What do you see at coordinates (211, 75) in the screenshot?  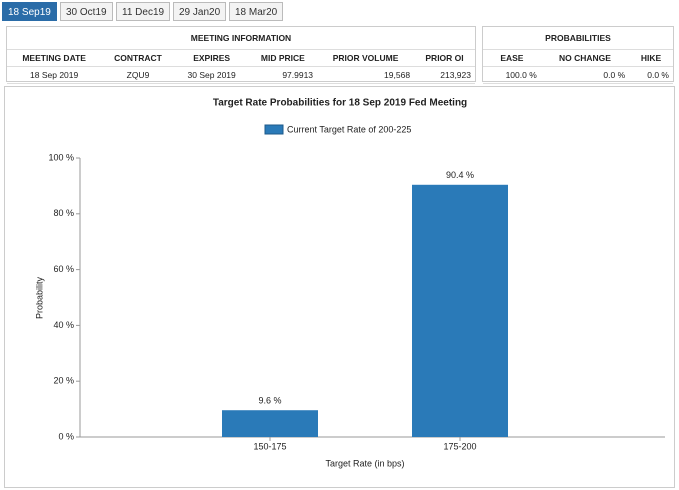 I see `cell: 30 Sep 2019` at bounding box center [211, 75].